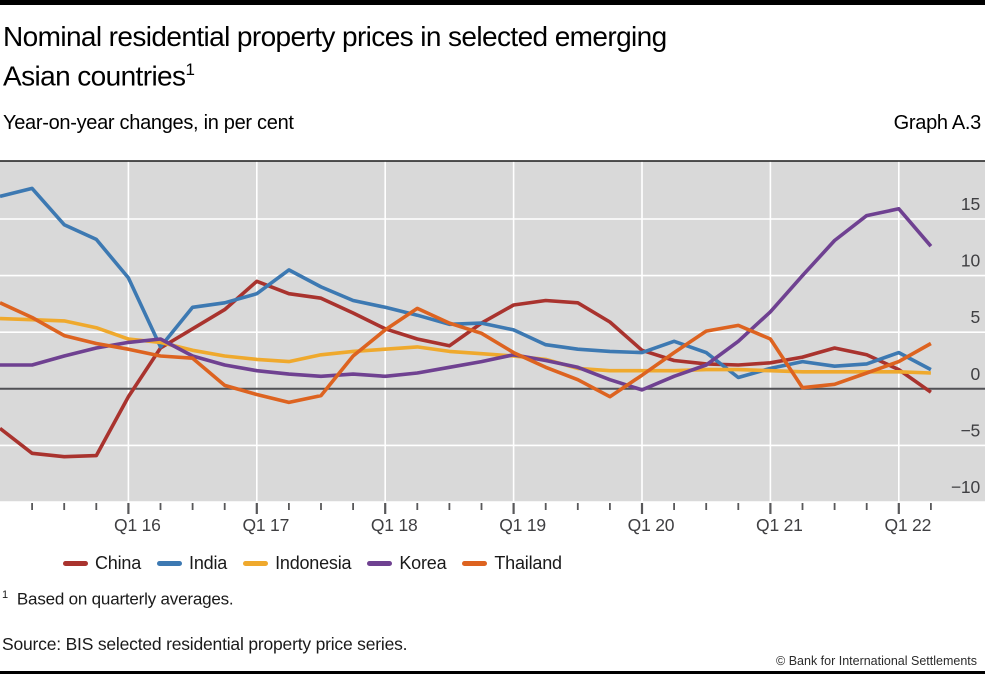 The image size is (985, 677). I want to click on legend-label-korea: Korea, so click(423, 563).